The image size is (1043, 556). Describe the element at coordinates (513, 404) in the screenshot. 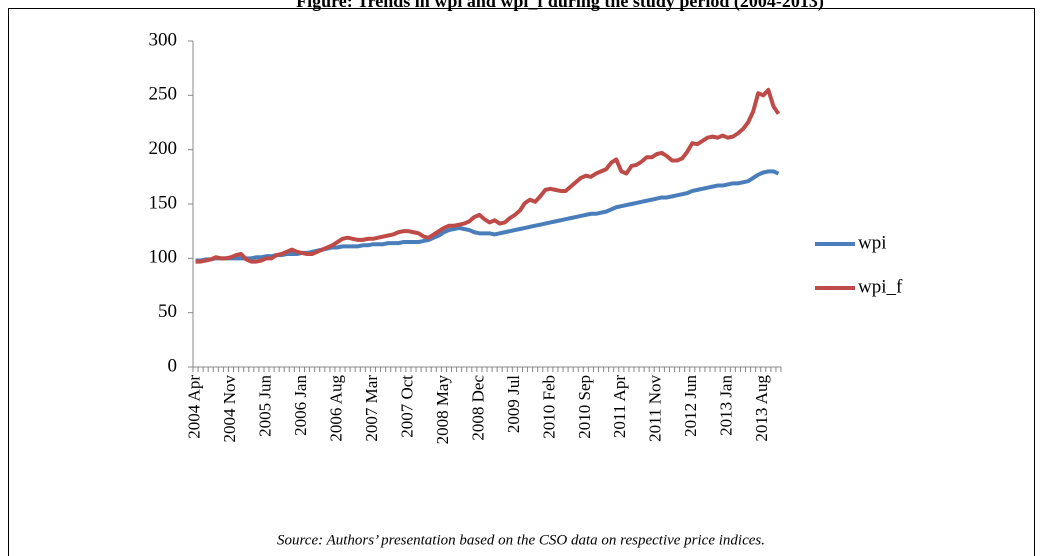

I see `x-tick-label: 2009 Jul` at that location.